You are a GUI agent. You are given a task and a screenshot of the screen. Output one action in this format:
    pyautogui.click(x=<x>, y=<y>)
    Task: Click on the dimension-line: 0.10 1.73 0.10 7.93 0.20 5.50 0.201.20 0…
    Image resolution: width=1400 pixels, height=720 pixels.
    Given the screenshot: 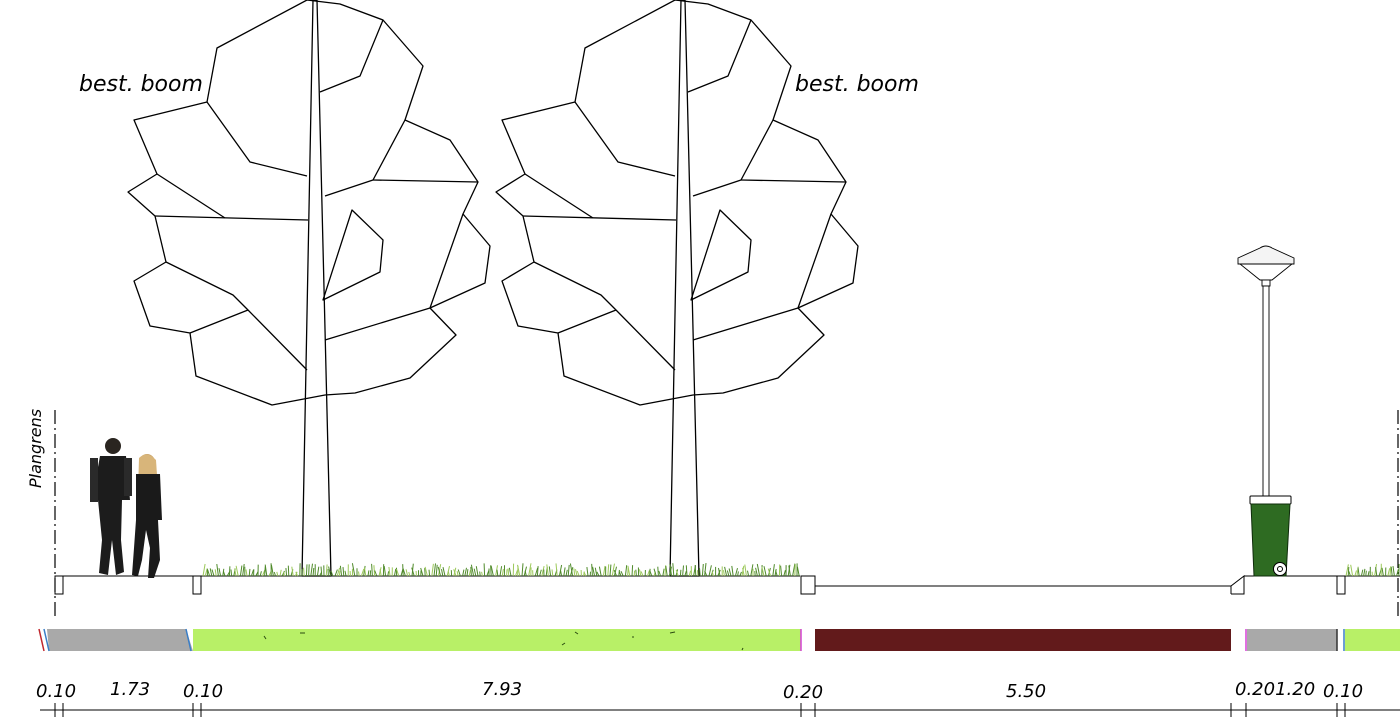 What is the action you would take?
    pyautogui.click(x=718, y=698)
    